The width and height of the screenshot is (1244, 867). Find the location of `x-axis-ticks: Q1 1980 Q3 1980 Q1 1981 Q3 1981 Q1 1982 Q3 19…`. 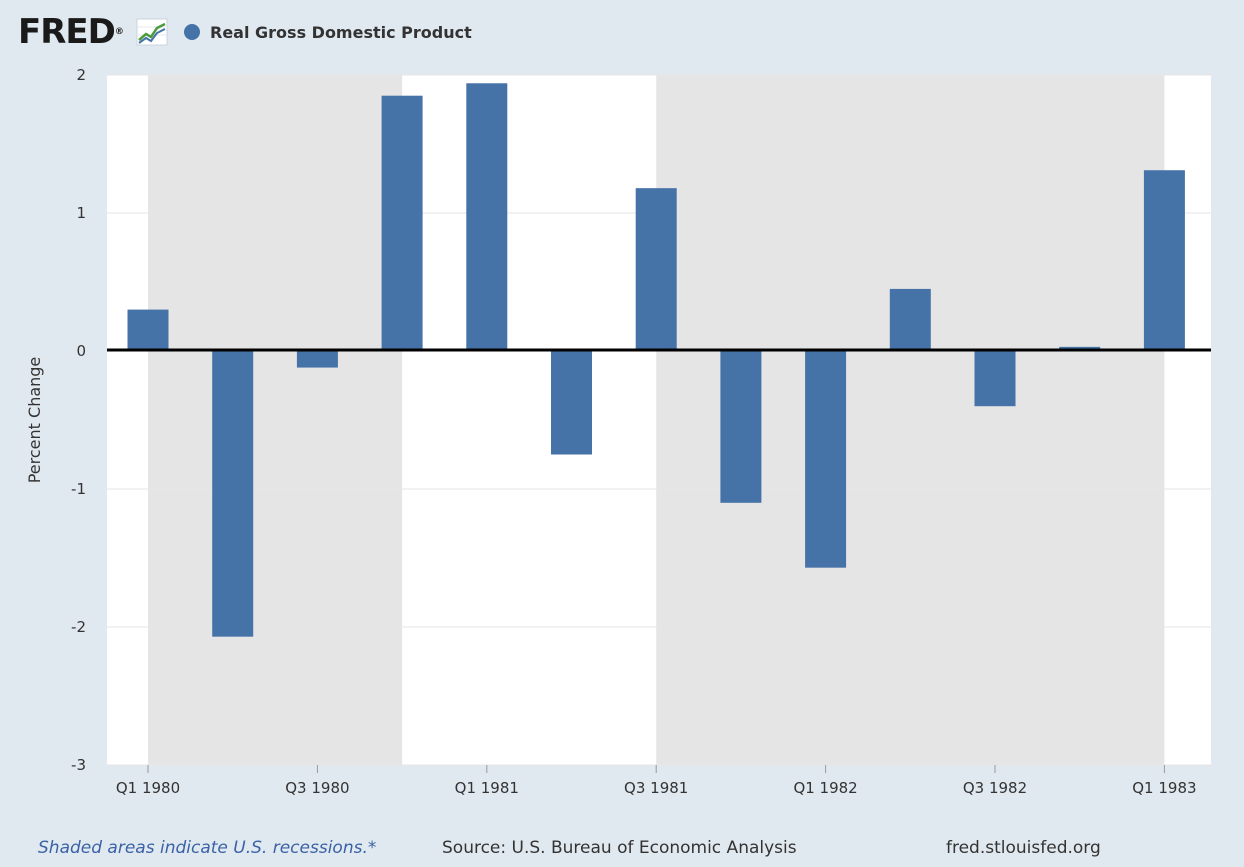

x-axis-ticks: Q1 1980 Q3 1980 Q1 1981 Q3 1981 Q1 1982 Q3 19… is located at coordinates (656, 781).